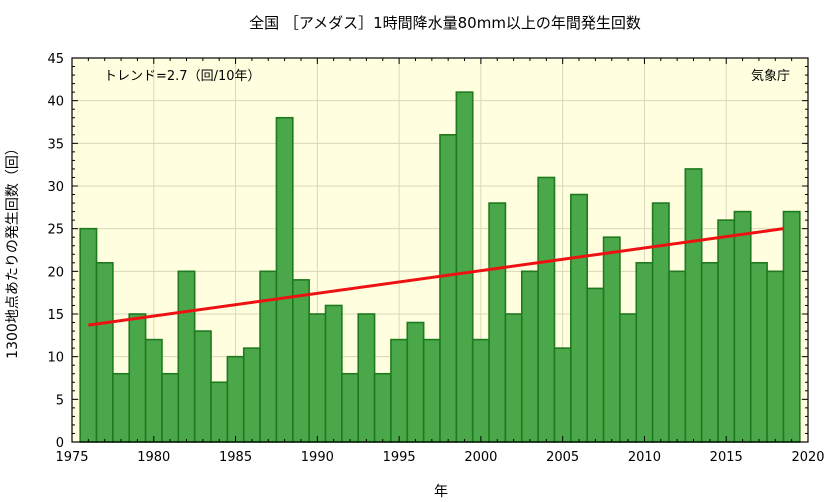 The image size is (840, 502). What do you see at coordinates (562, 457) in the screenshot?
I see `x-tick-label: 2005` at bounding box center [562, 457].